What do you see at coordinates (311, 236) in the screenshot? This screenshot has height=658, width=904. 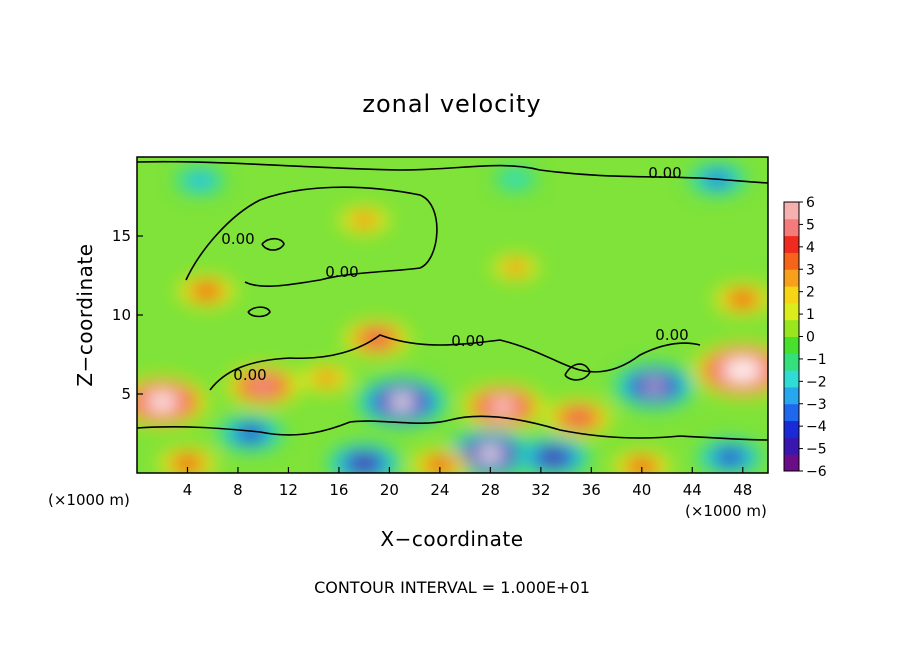 I see `contour-upper-left` at bounding box center [311, 236].